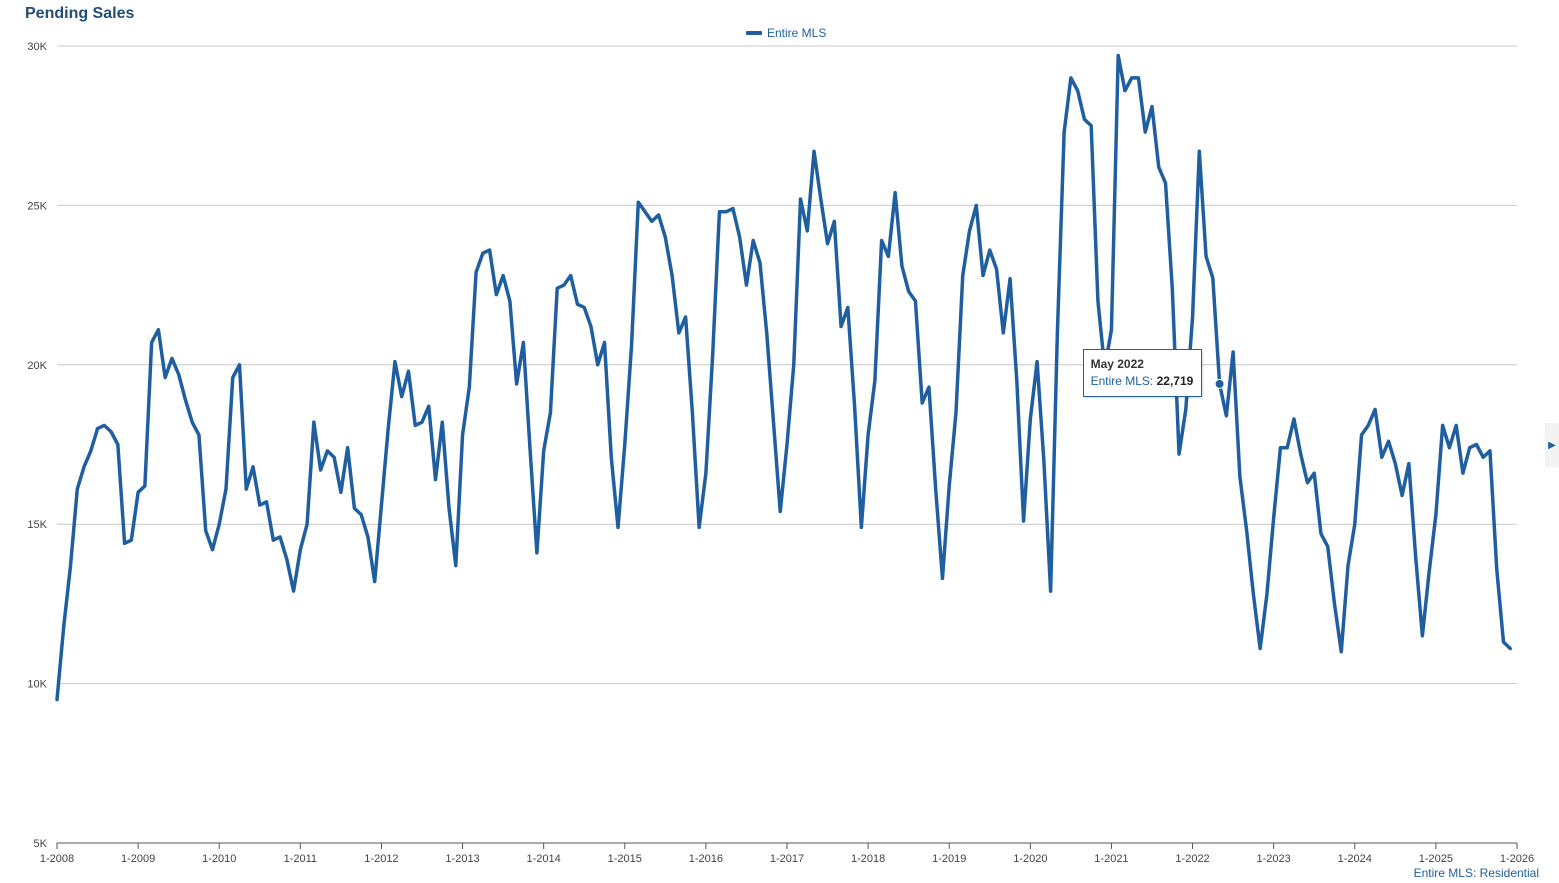 The height and width of the screenshot is (883, 1559). Describe the element at coordinates (1436, 859) in the screenshot. I see `x-tick-label: 1-2025` at that location.